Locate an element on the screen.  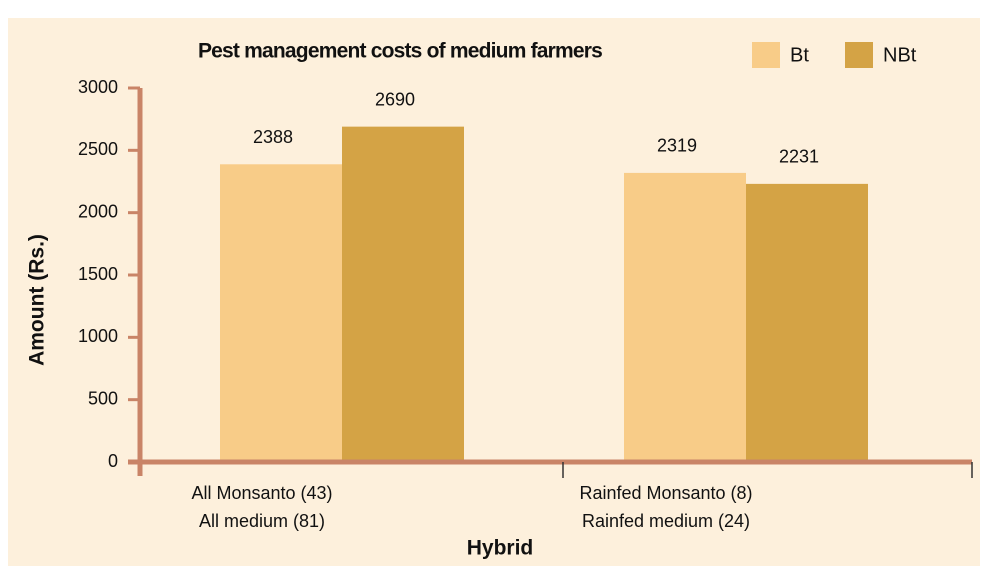
y-tick-label: 1000 is located at coordinates (98, 336).